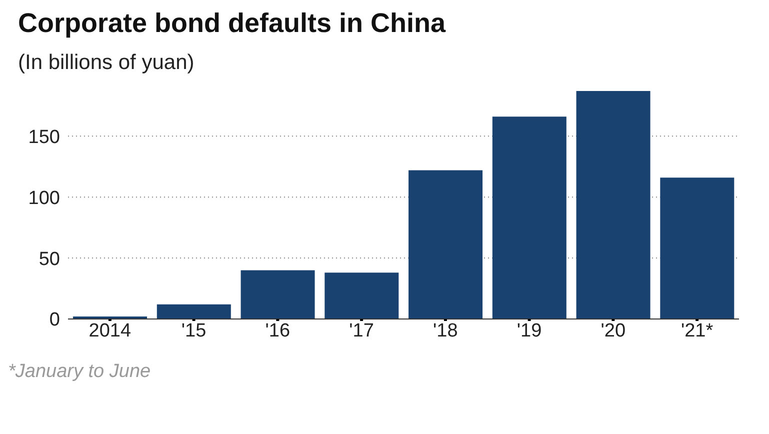 The height and width of the screenshot is (434, 769). I want to click on x-tick-label: '15, so click(193, 331).